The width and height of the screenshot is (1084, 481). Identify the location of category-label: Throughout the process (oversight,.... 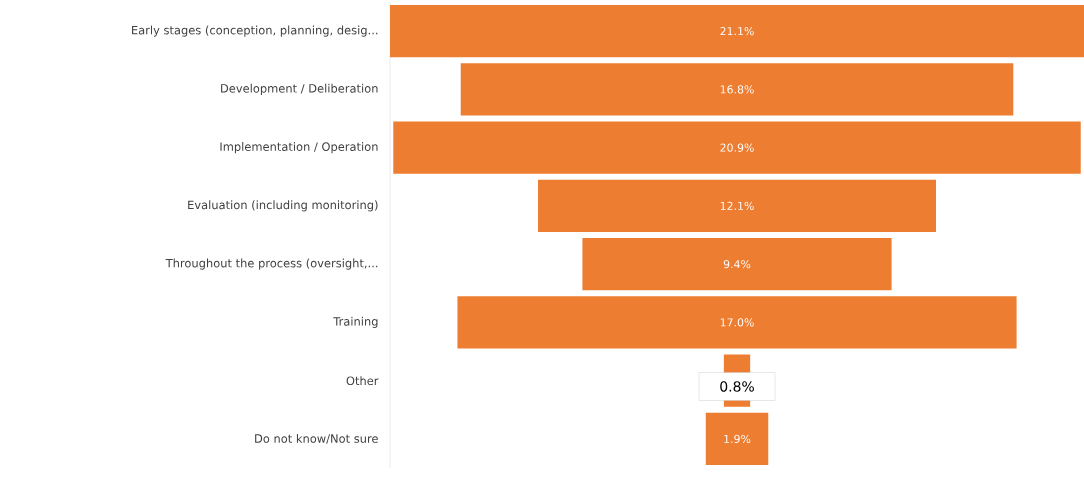
(271, 264).